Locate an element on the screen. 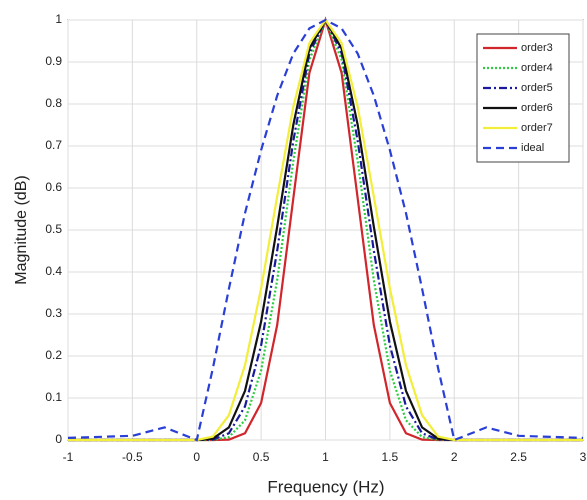  x-tick-label: -1 is located at coordinates (68, 457).